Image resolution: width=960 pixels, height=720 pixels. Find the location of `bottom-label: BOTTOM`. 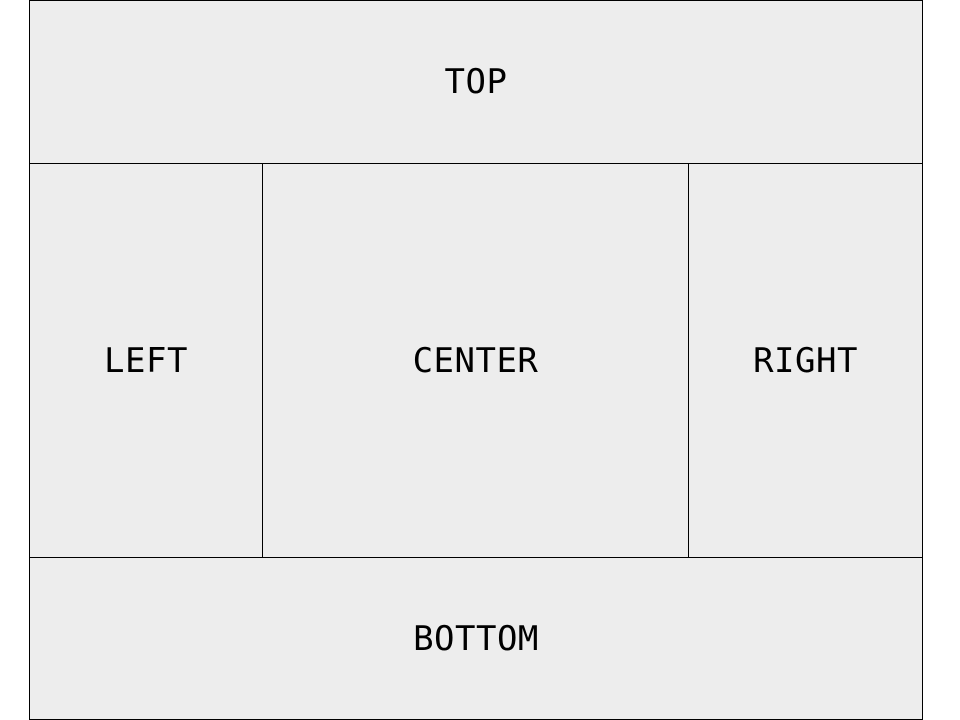

bottom-label: BOTTOM is located at coordinates (476, 638).